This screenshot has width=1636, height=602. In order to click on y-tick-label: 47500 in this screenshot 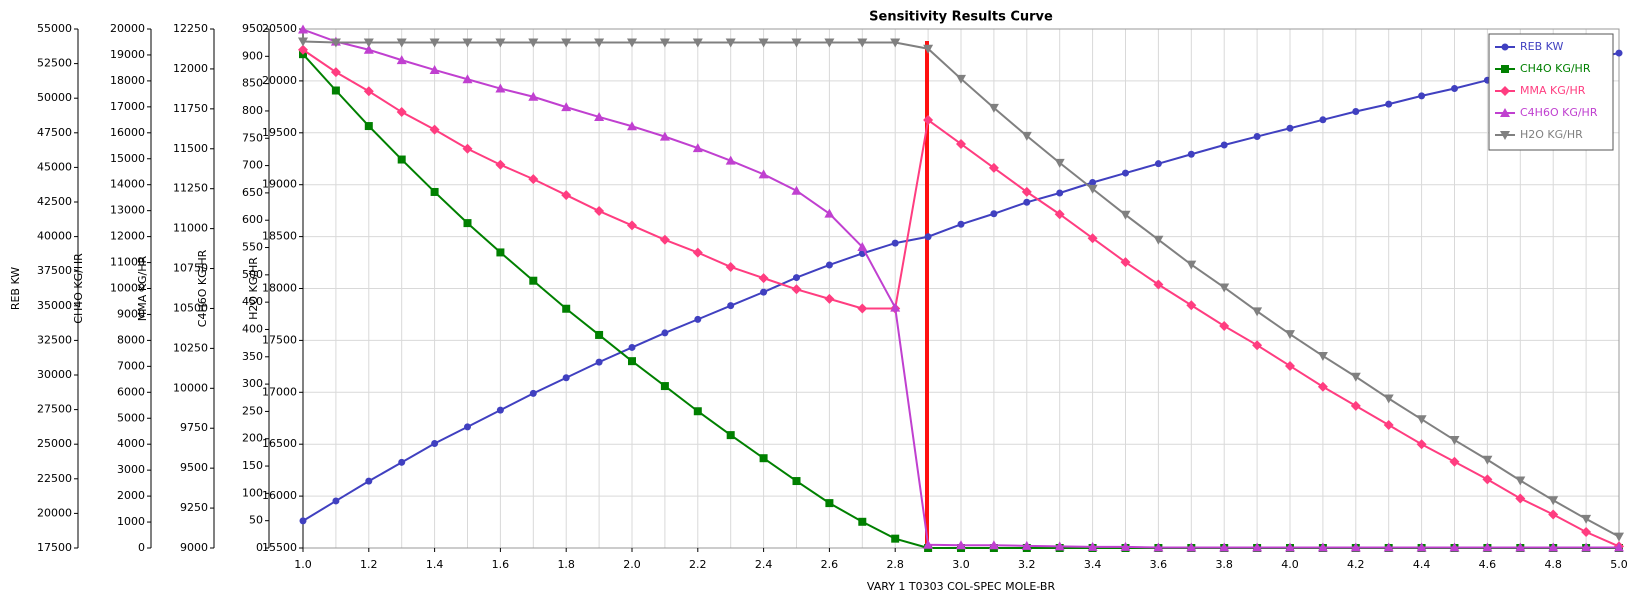, I will do `click(54, 132)`.